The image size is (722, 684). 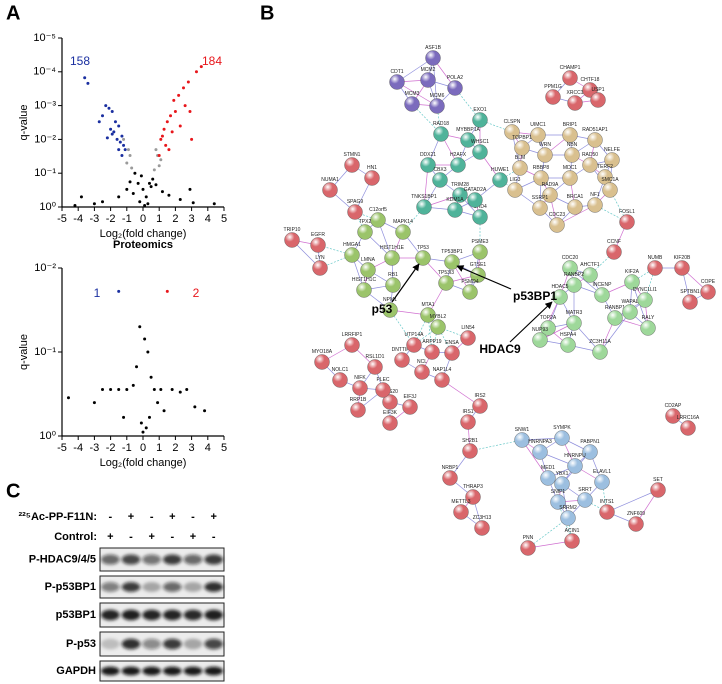 What do you see at coordinates (213, 517) in the screenshot?
I see `treatment-sign: +` at bounding box center [213, 517].